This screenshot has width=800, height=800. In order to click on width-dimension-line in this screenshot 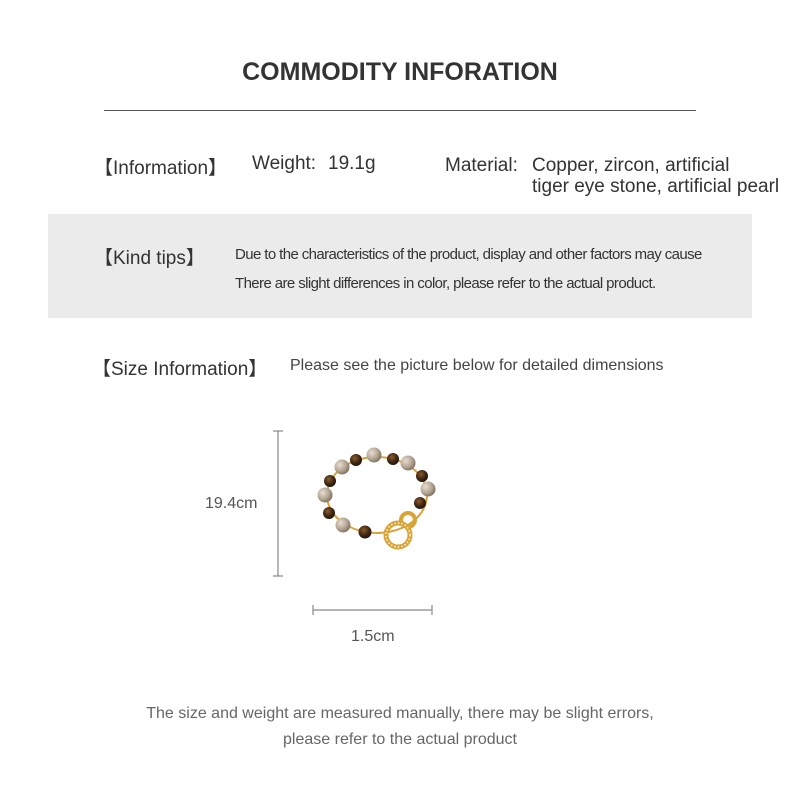, I will do `click(372, 610)`.